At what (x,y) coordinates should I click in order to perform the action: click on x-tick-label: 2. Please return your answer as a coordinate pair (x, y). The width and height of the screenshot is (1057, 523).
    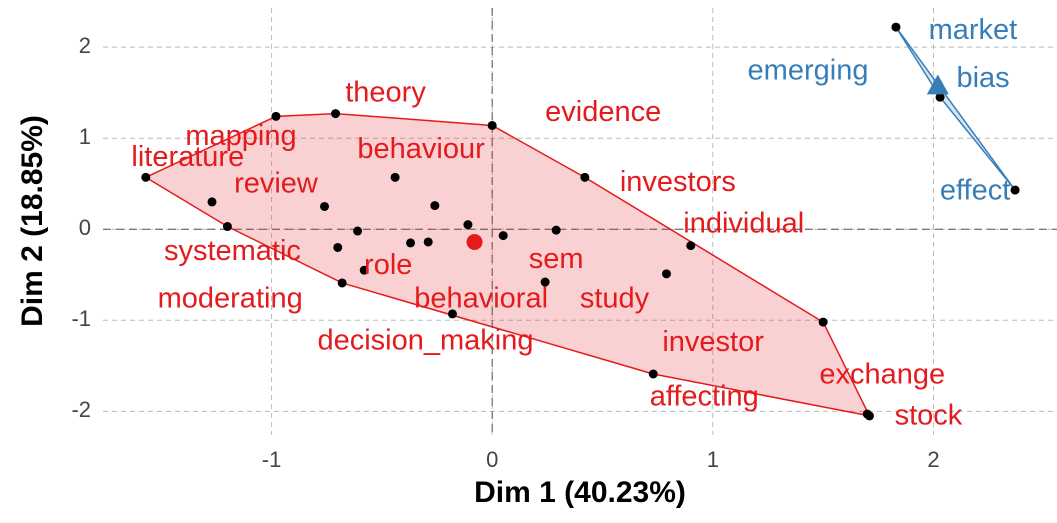
    Looking at the image, I should click on (933, 459).